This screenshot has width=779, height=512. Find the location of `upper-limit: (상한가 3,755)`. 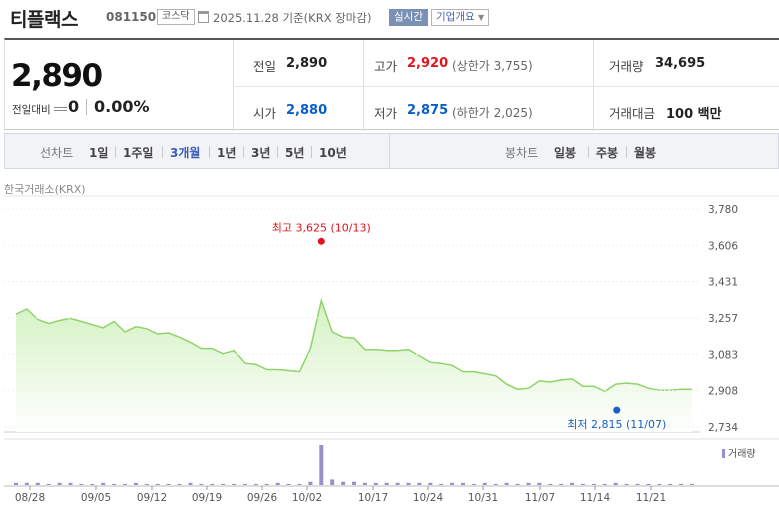

upper-limit: (상한가 3,755) is located at coordinates (492, 65).